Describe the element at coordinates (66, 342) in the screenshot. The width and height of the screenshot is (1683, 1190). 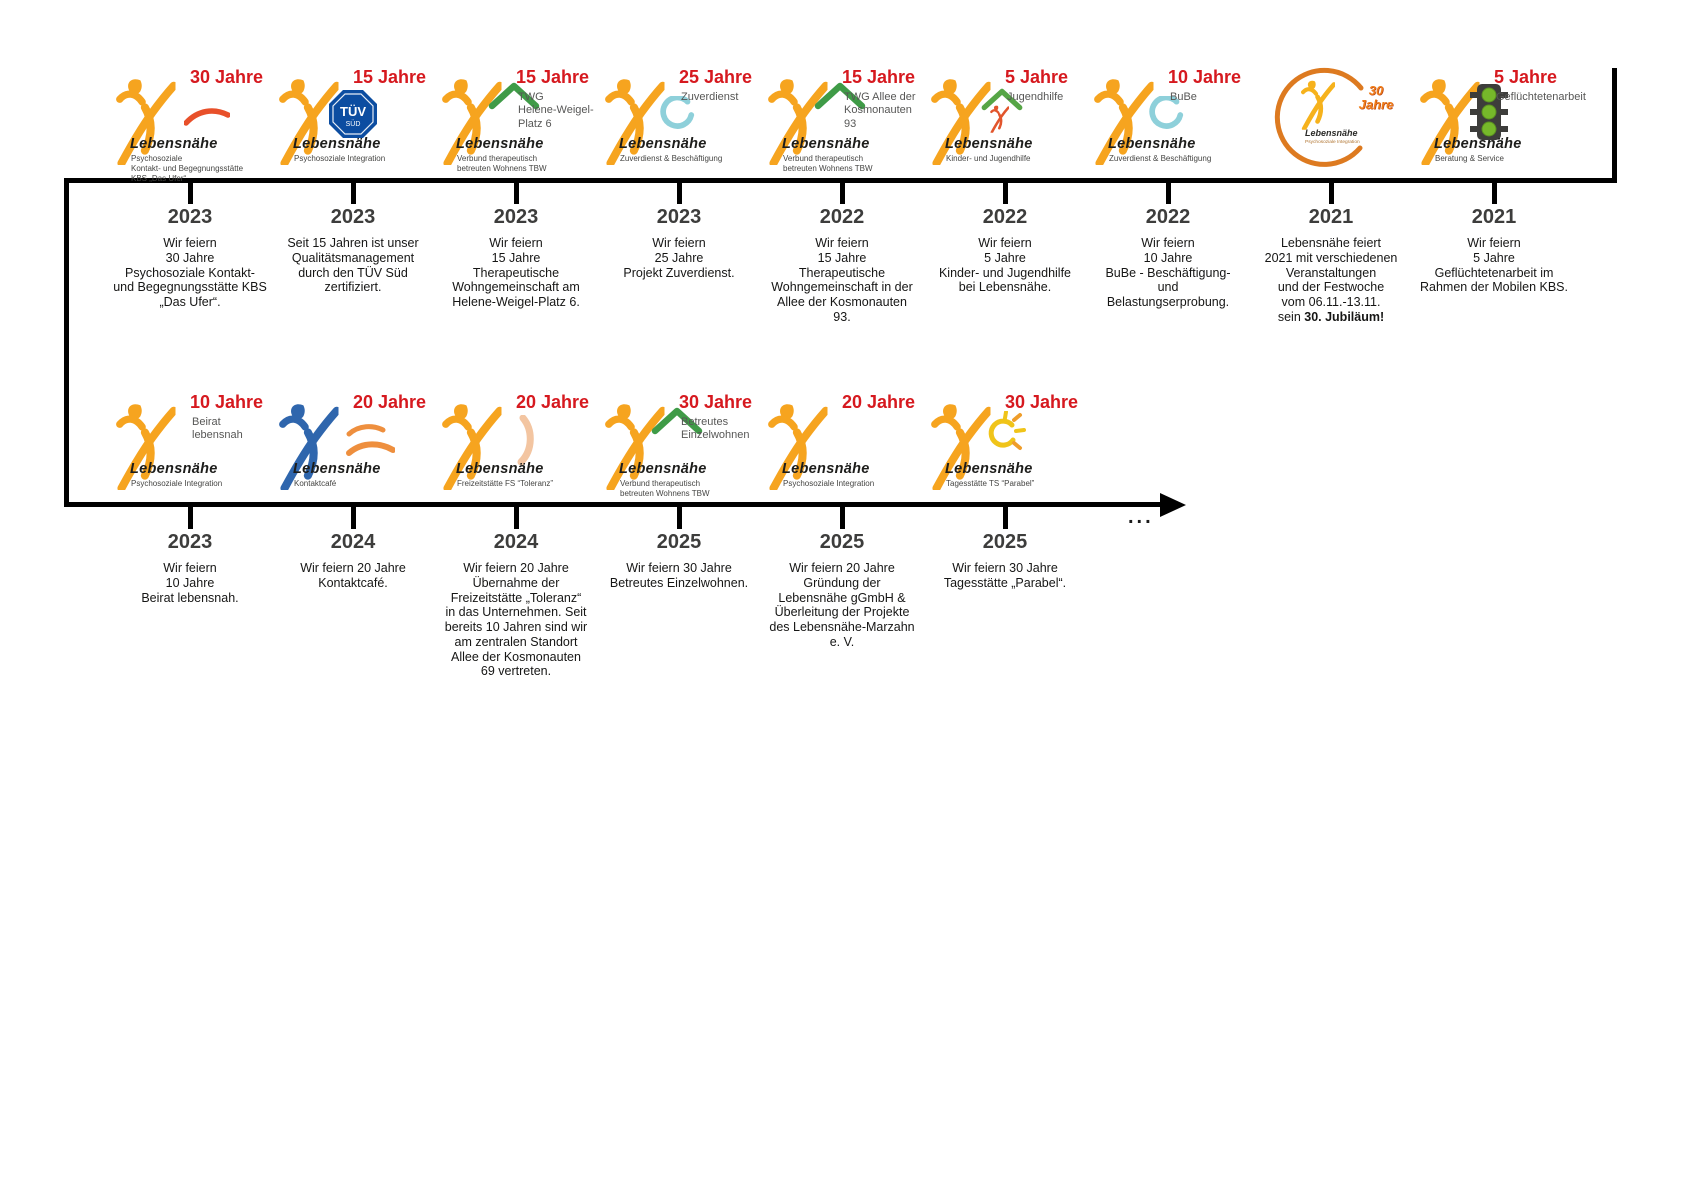
I see `timeline-left-connector` at that location.